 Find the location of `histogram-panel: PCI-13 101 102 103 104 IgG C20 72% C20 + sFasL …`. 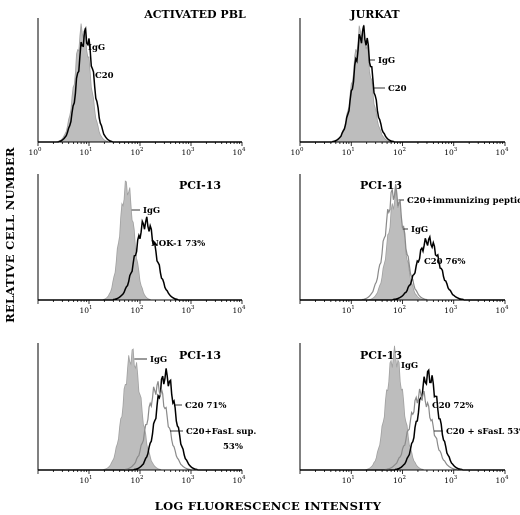

histogram-panel: PCI-13 101 102 103 104 IgG C20 72% C20 + sFasL … is located at coordinates (409, 414).